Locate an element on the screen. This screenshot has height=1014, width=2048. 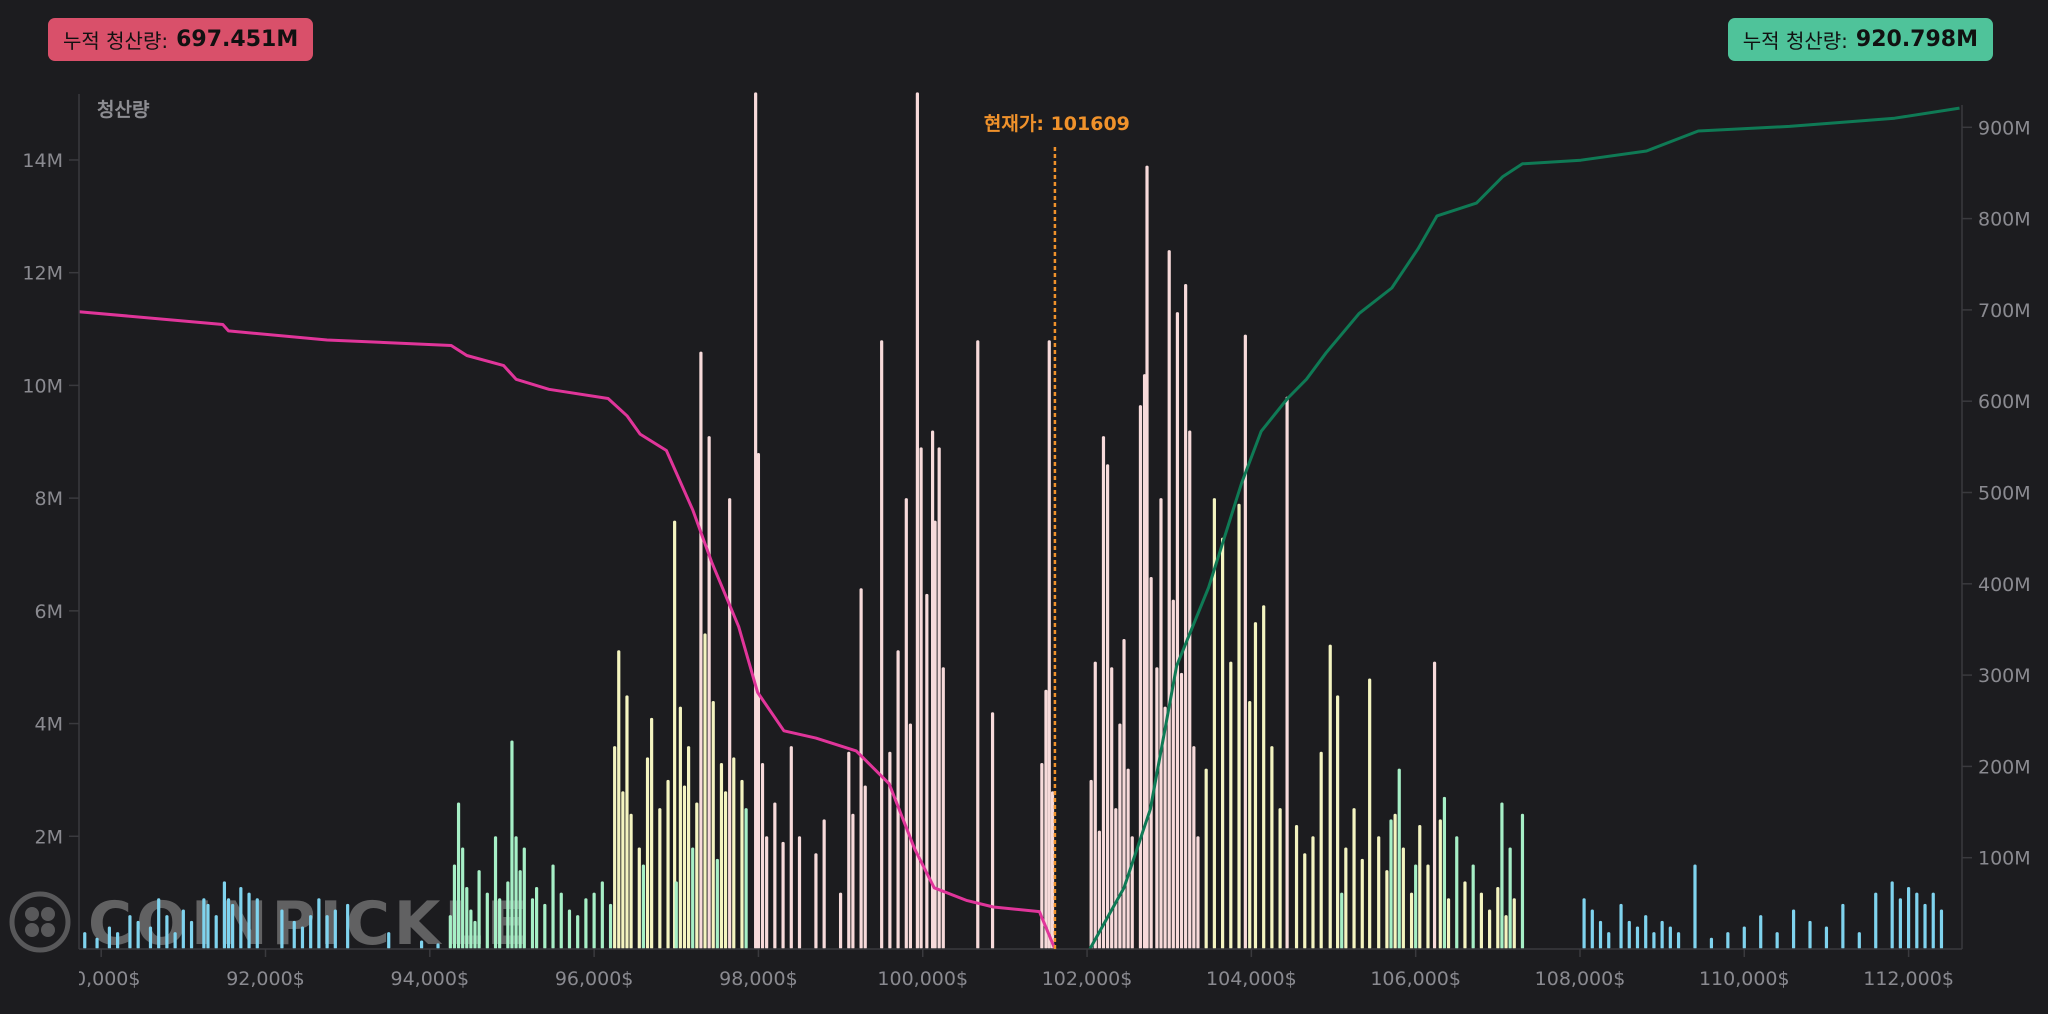
y-right-tick-label: 300M is located at coordinates (2004, 676).